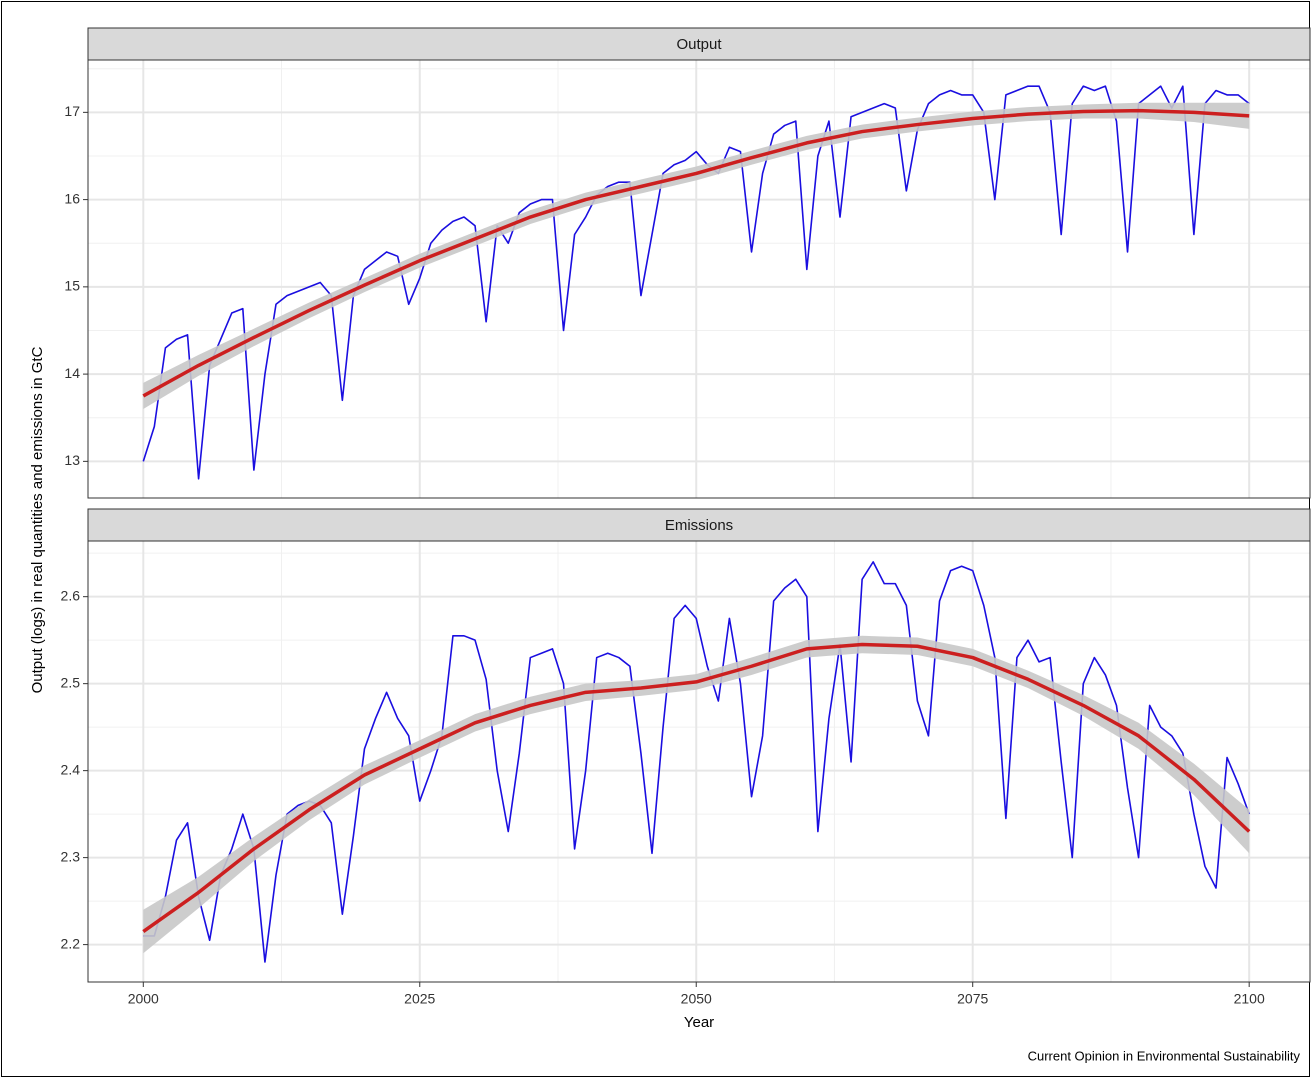  What do you see at coordinates (71, 943) in the screenshot?
I see `y-tick-label: 2.2` at bounding box center [71, 943].